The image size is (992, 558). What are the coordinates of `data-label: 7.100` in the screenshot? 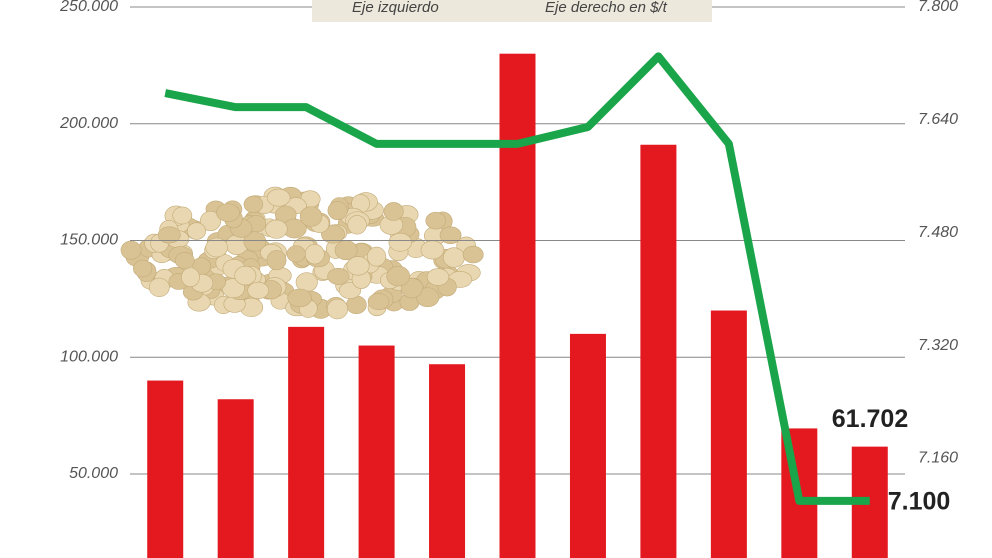 It's located at (919, 501).